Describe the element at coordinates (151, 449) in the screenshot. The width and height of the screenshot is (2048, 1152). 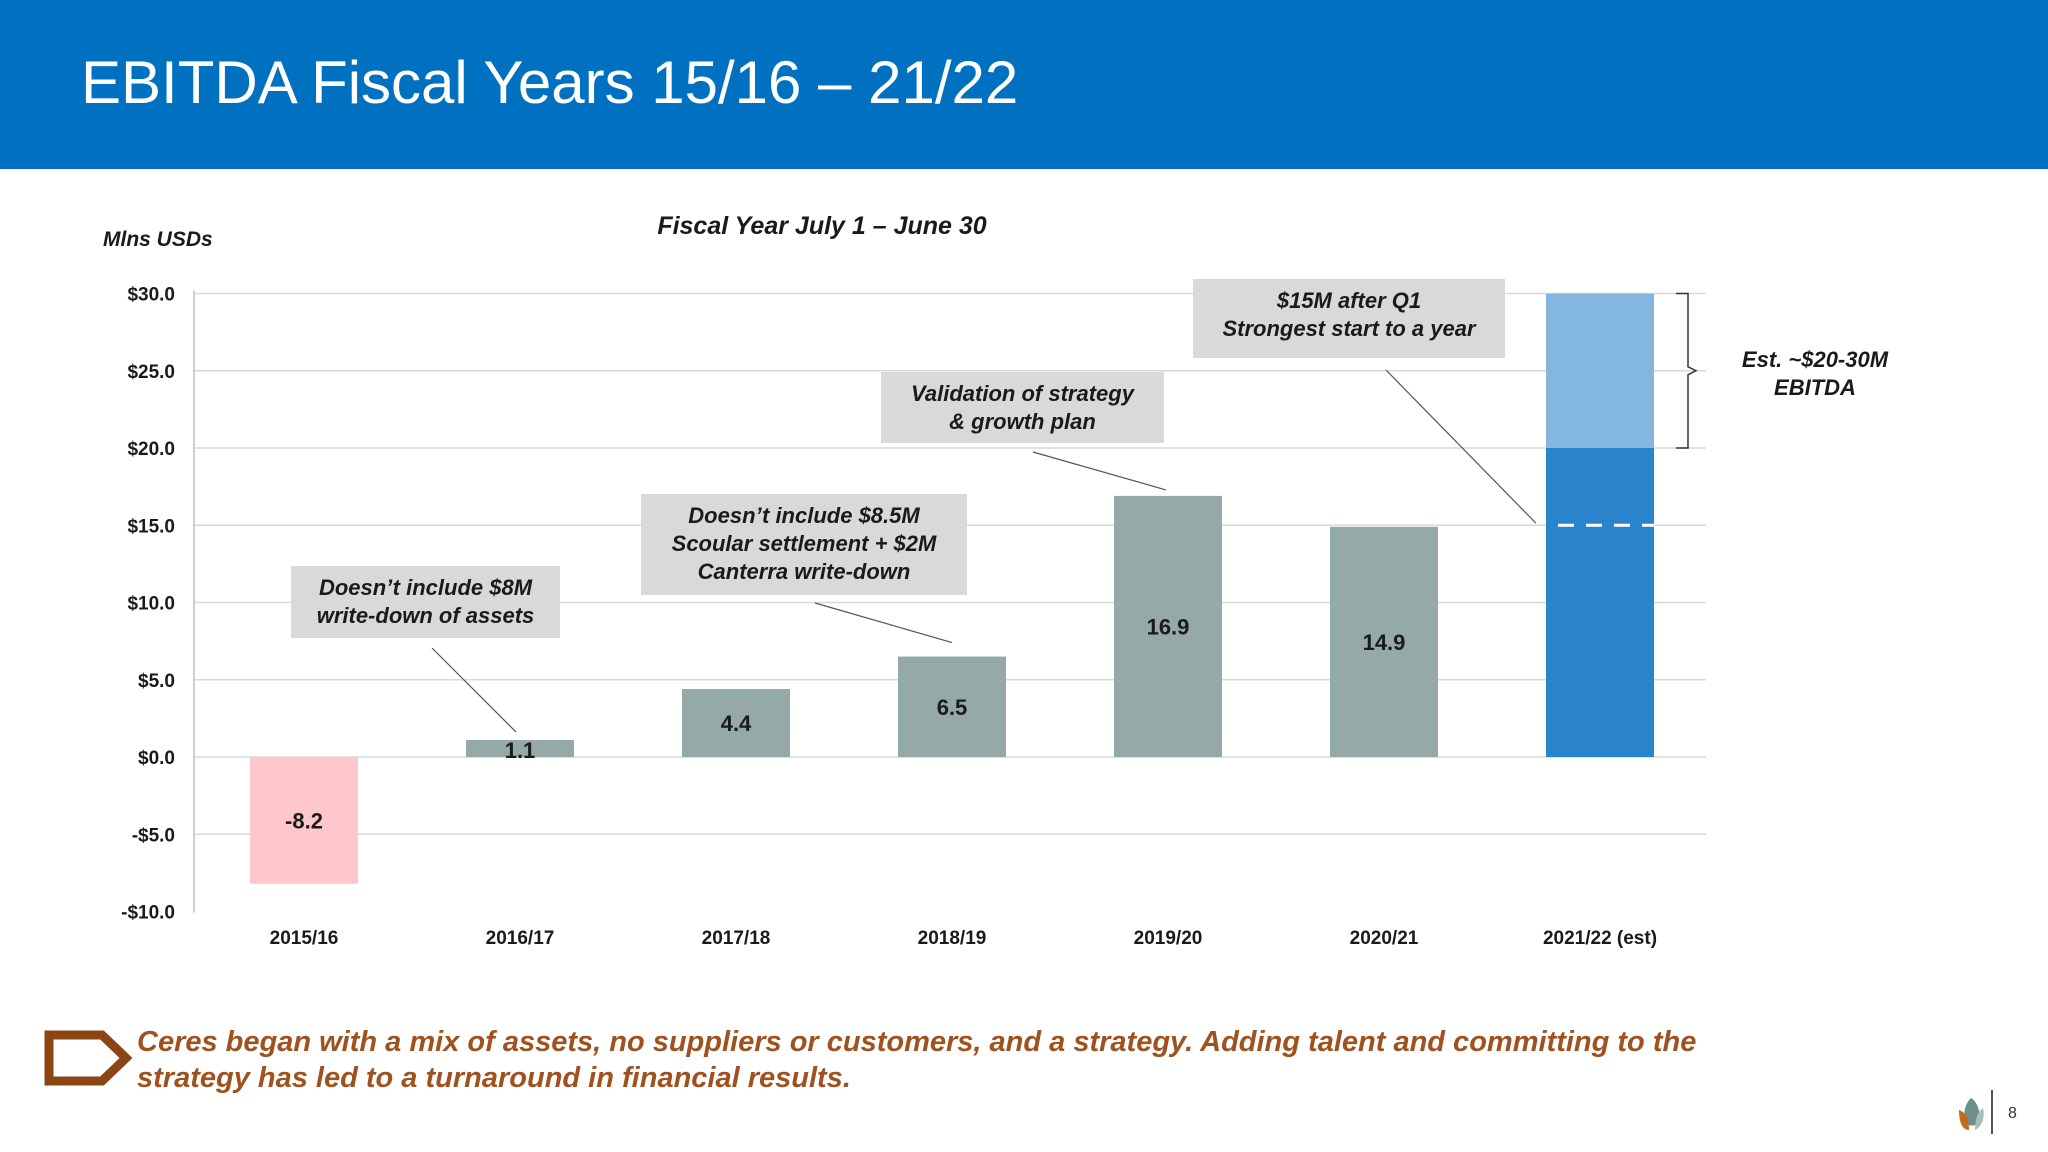
I see `y-tick-label: $20.0` at that location.